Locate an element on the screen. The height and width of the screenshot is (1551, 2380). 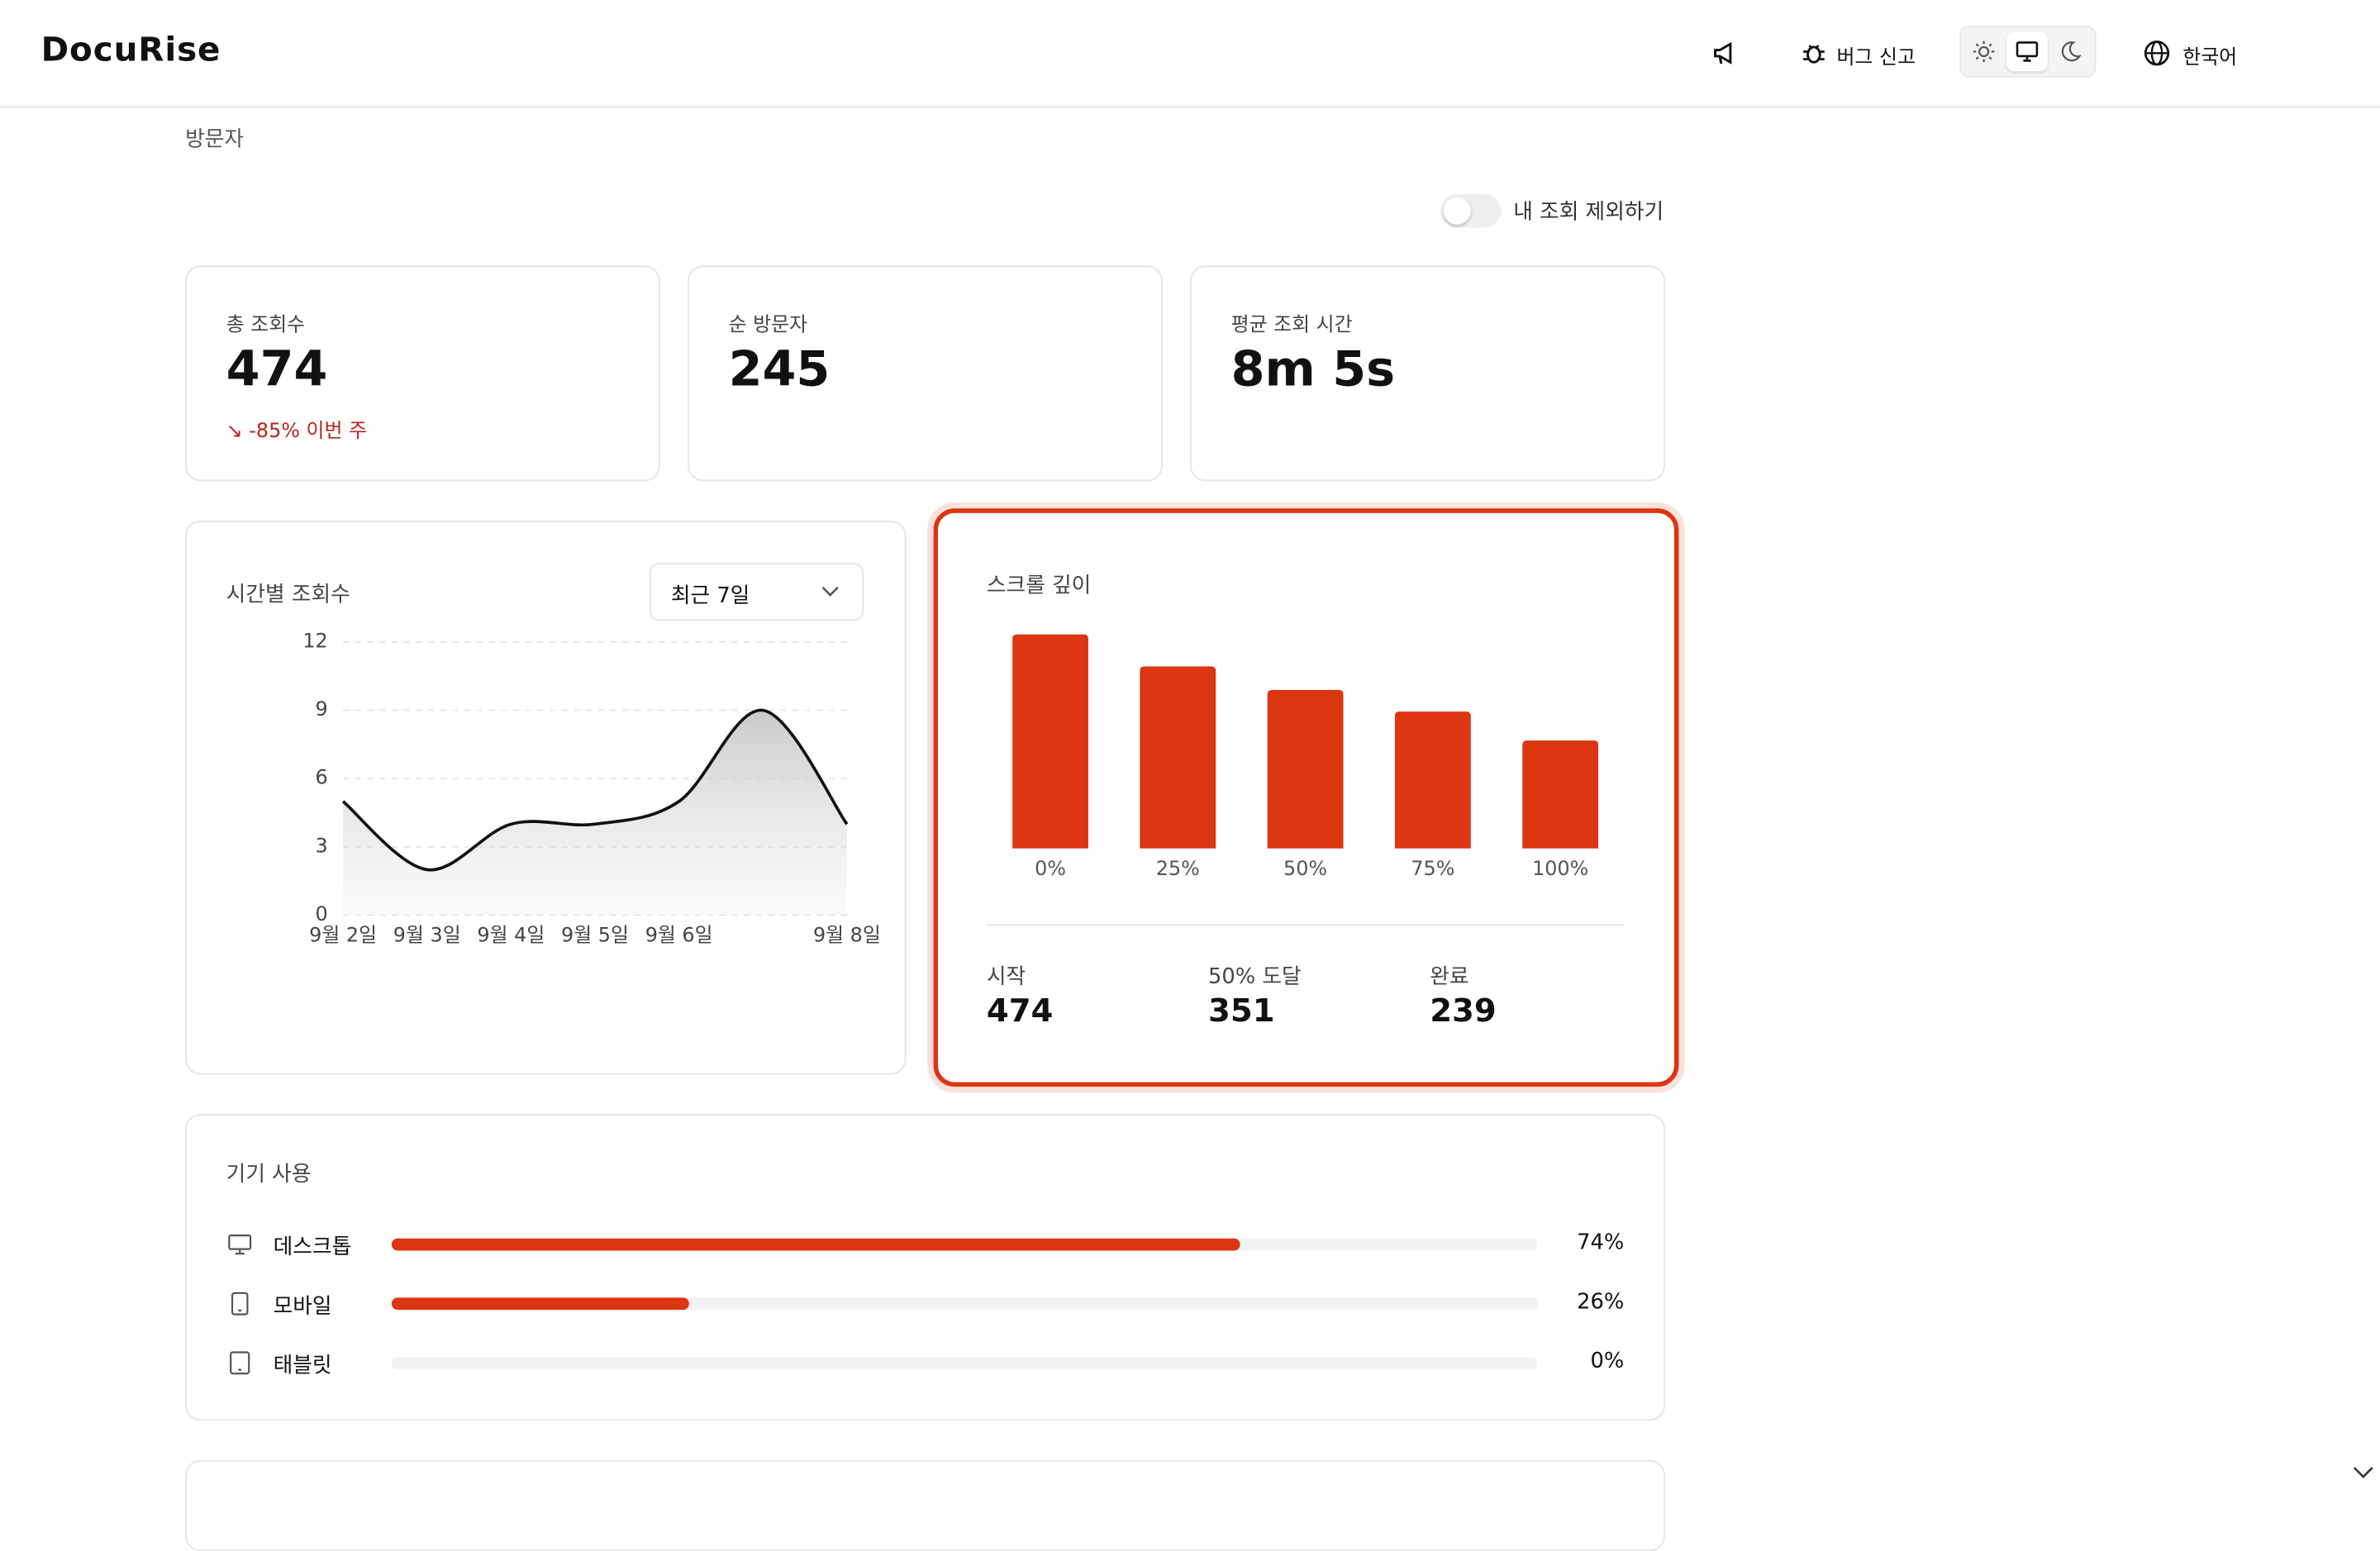
header is located at coordinates (1190, 54).